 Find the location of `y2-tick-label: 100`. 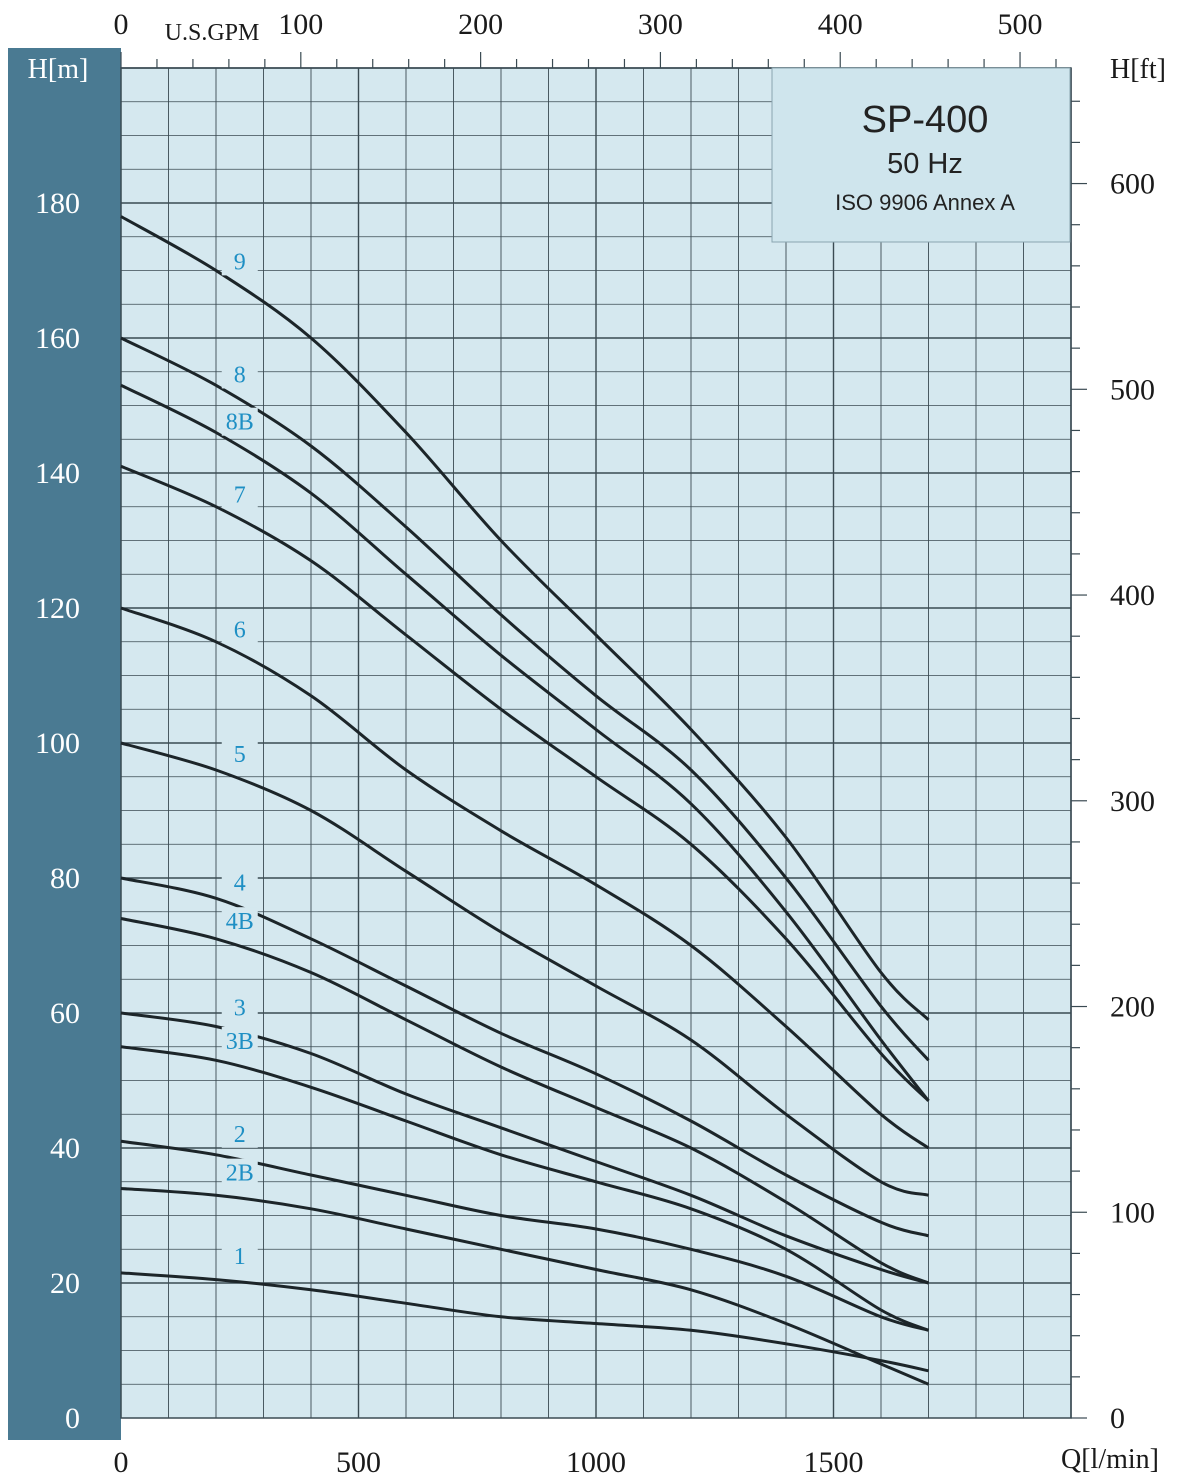

y2-tick-label: 100 is located at coordinates (1132, 1212).